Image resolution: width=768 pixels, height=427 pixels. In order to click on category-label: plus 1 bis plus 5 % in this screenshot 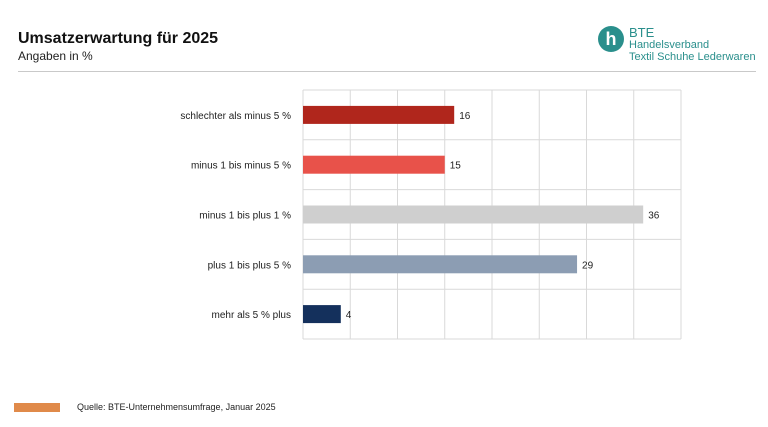, I will do `click(249, 265)`.